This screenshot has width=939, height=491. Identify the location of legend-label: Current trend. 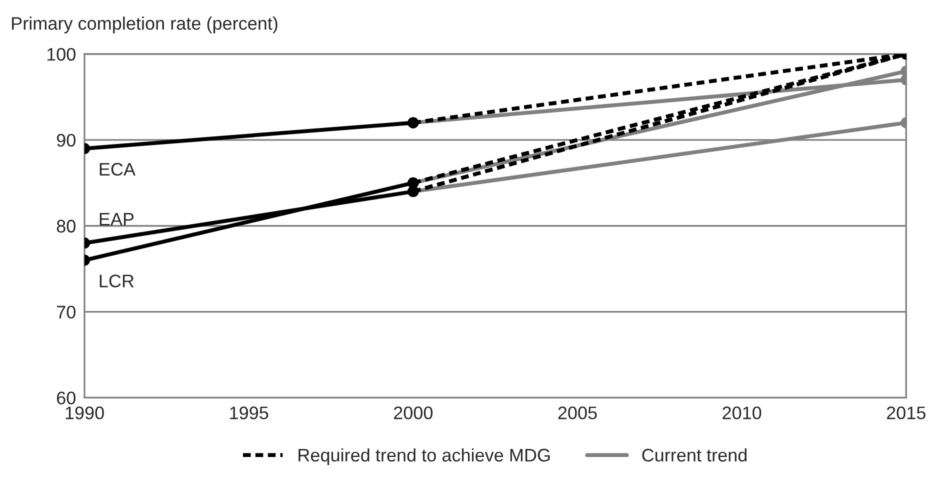
(694, 455).